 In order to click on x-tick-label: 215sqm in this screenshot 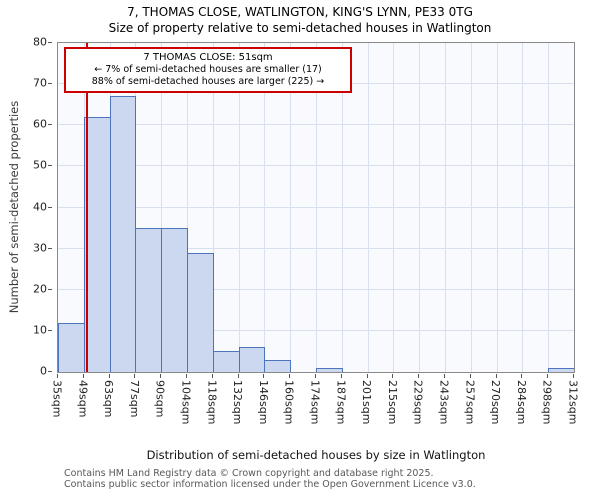, I will do `click(392, 402)`.